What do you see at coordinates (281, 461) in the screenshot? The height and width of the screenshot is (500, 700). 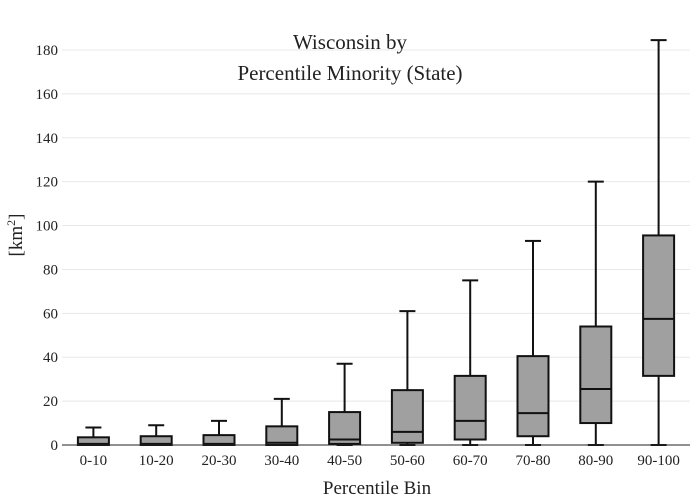 I see `x-tick-label-30-40: 30-40` at bounding box center [281, 461].